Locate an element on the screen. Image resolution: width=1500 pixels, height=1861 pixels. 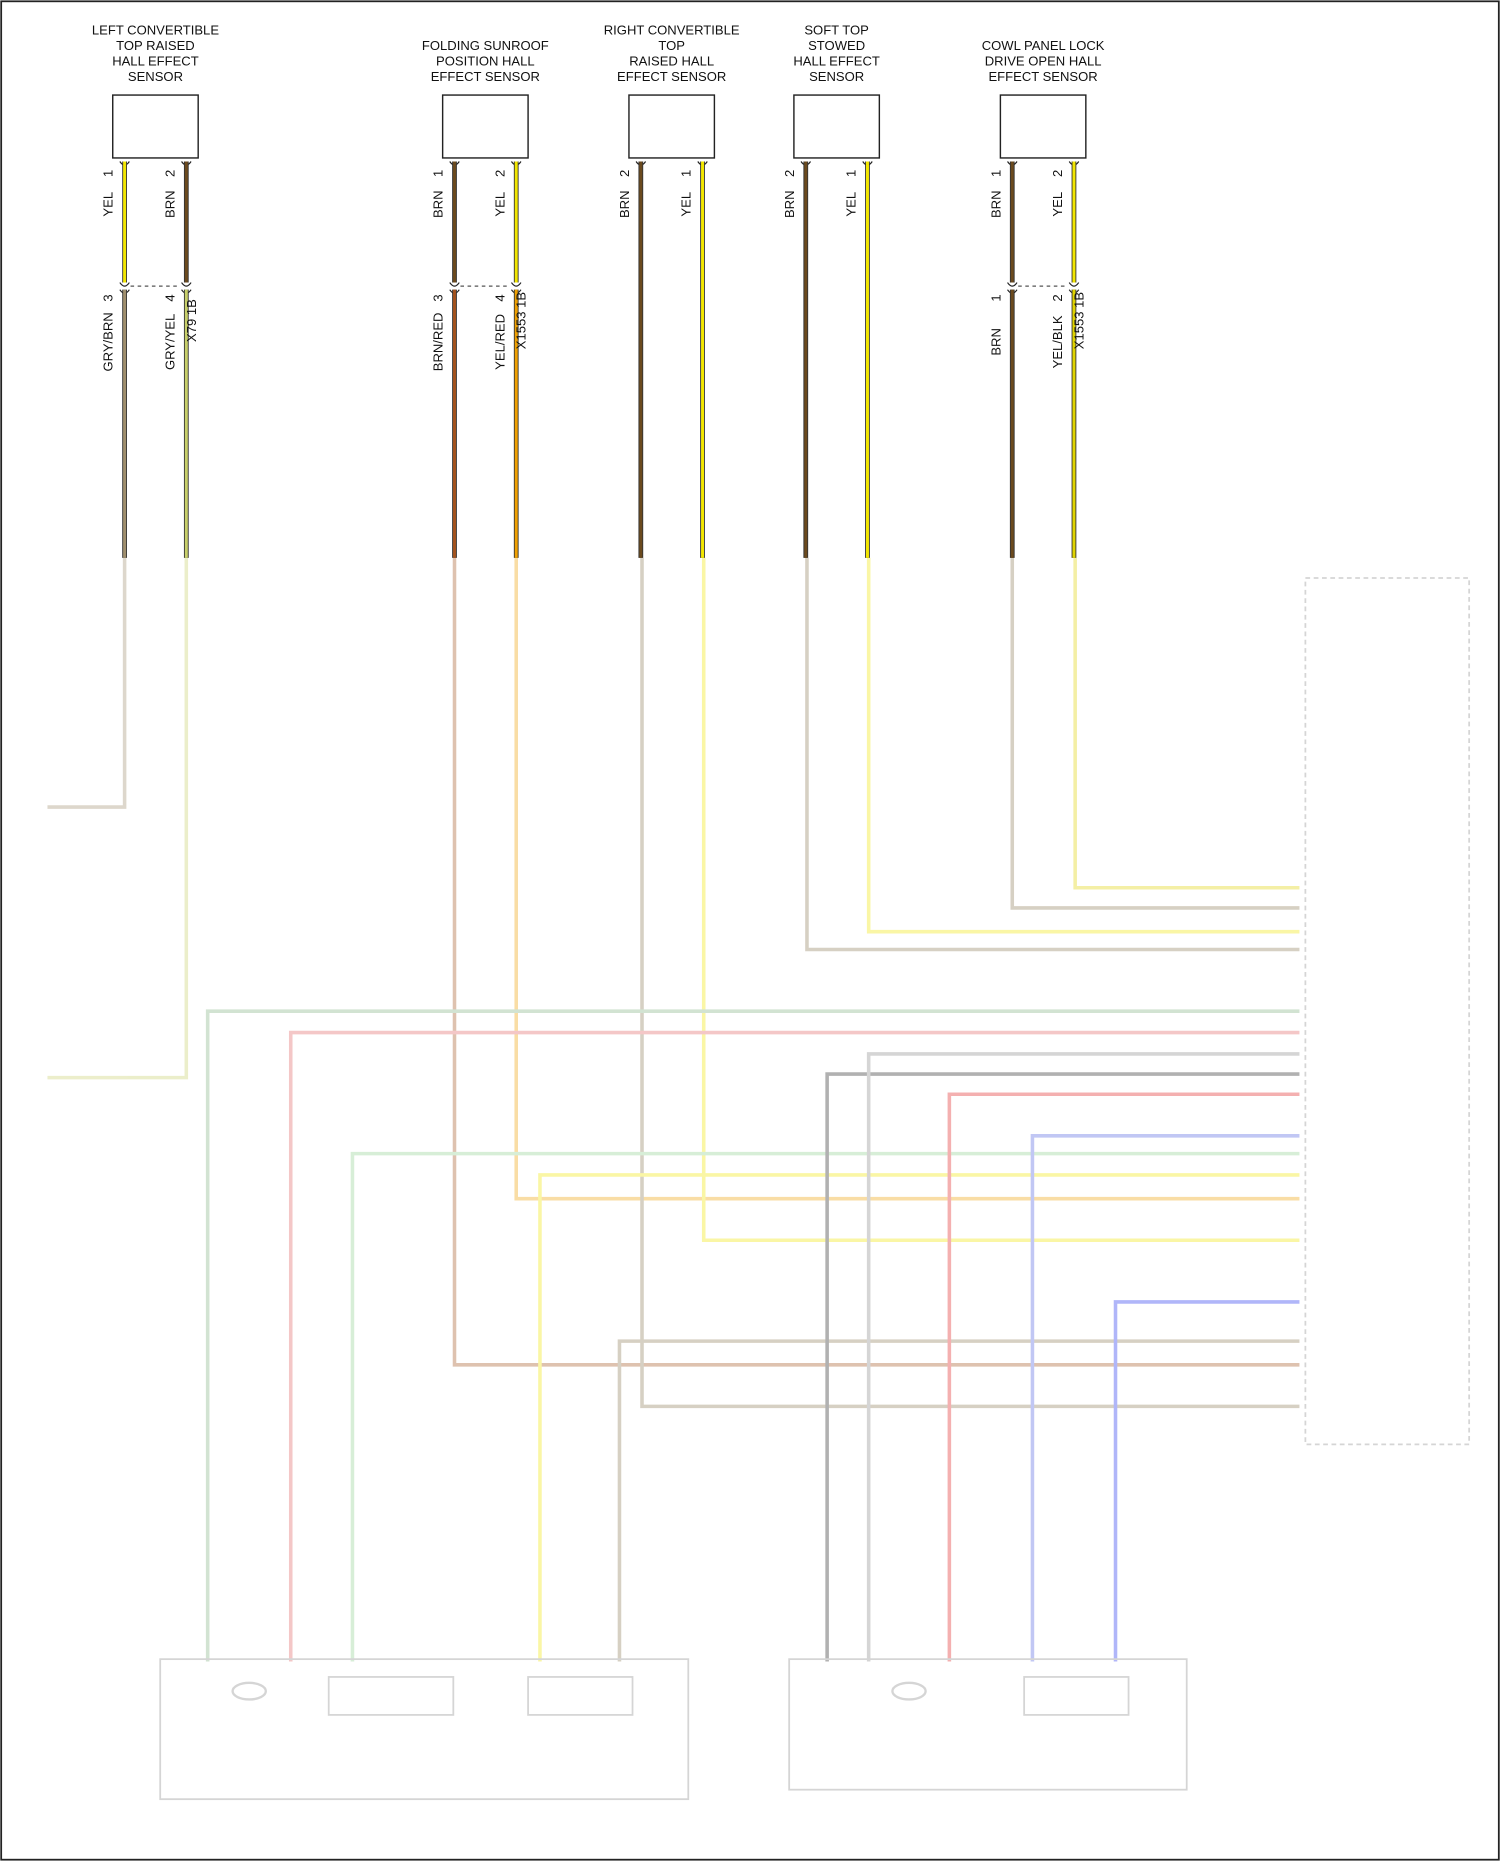
sensor-label: RAISED HALL is located at coordinates (671, 60).